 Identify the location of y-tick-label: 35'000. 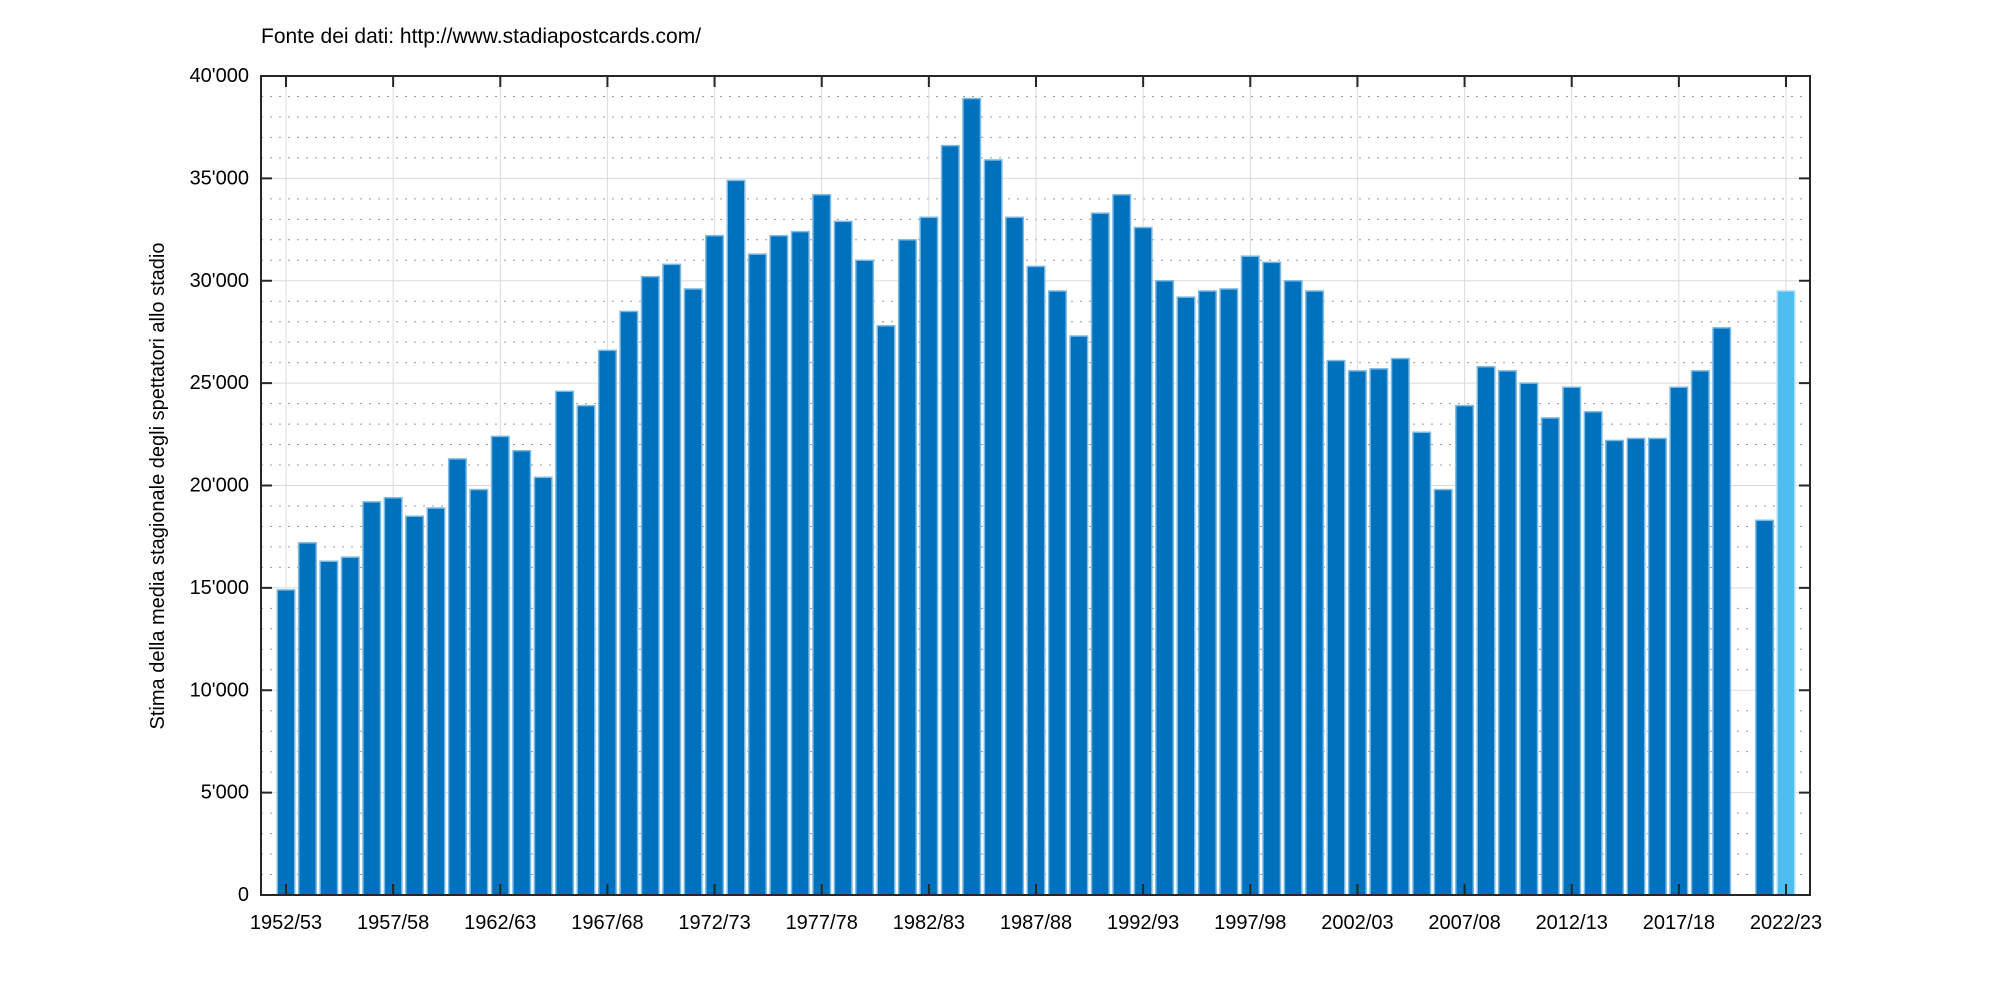
(219, 178).